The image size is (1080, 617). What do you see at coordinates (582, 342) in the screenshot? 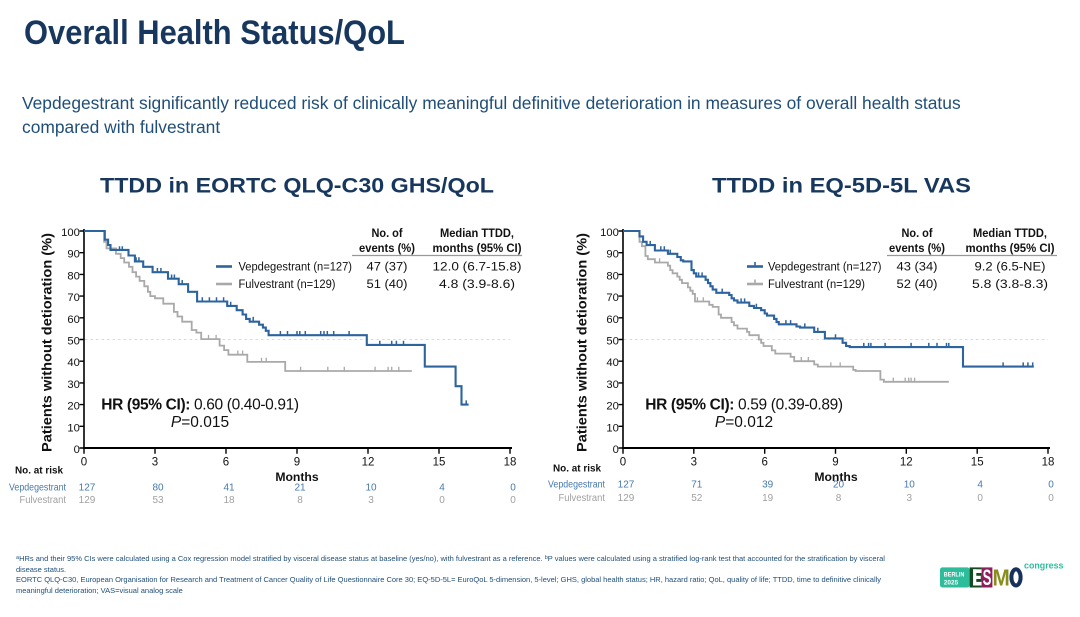
I see `svg-text:Patients without detioration (: Patients without detioration (%)` at bounding box center [582, 342].